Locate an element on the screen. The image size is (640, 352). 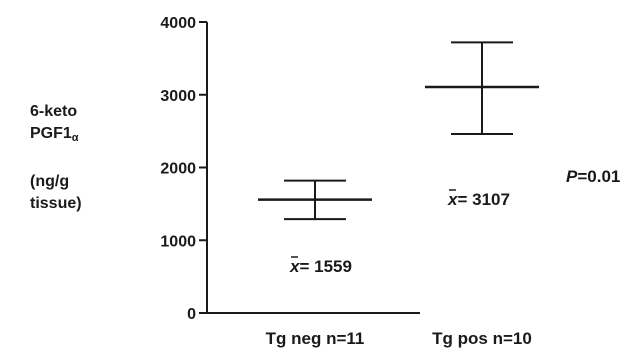
y-tick-label: 0 is located at coordinates (191, 314).